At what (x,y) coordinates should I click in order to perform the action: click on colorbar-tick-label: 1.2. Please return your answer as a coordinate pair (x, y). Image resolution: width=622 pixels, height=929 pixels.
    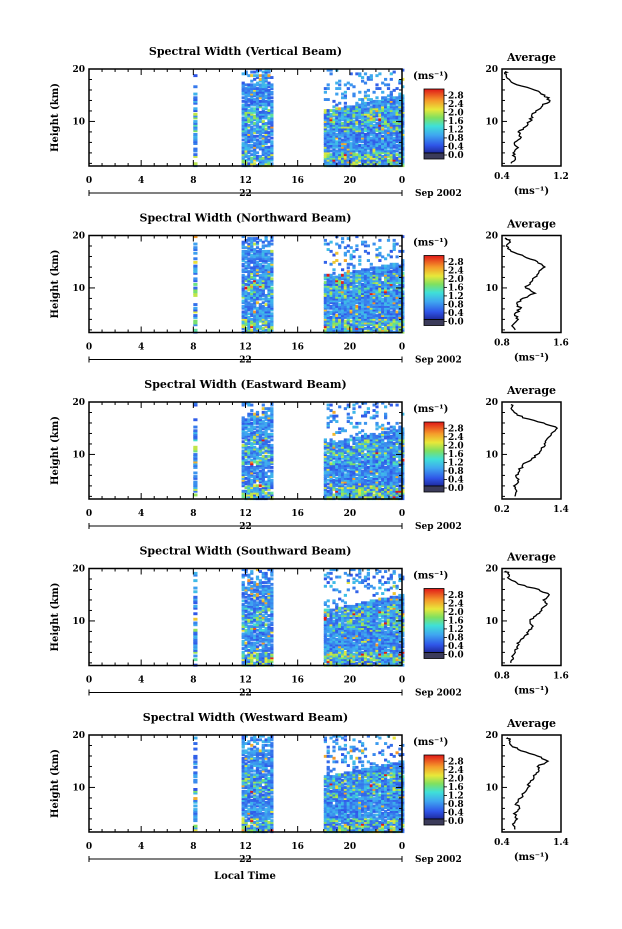
    Looking at the image, I should click on (456, 463).